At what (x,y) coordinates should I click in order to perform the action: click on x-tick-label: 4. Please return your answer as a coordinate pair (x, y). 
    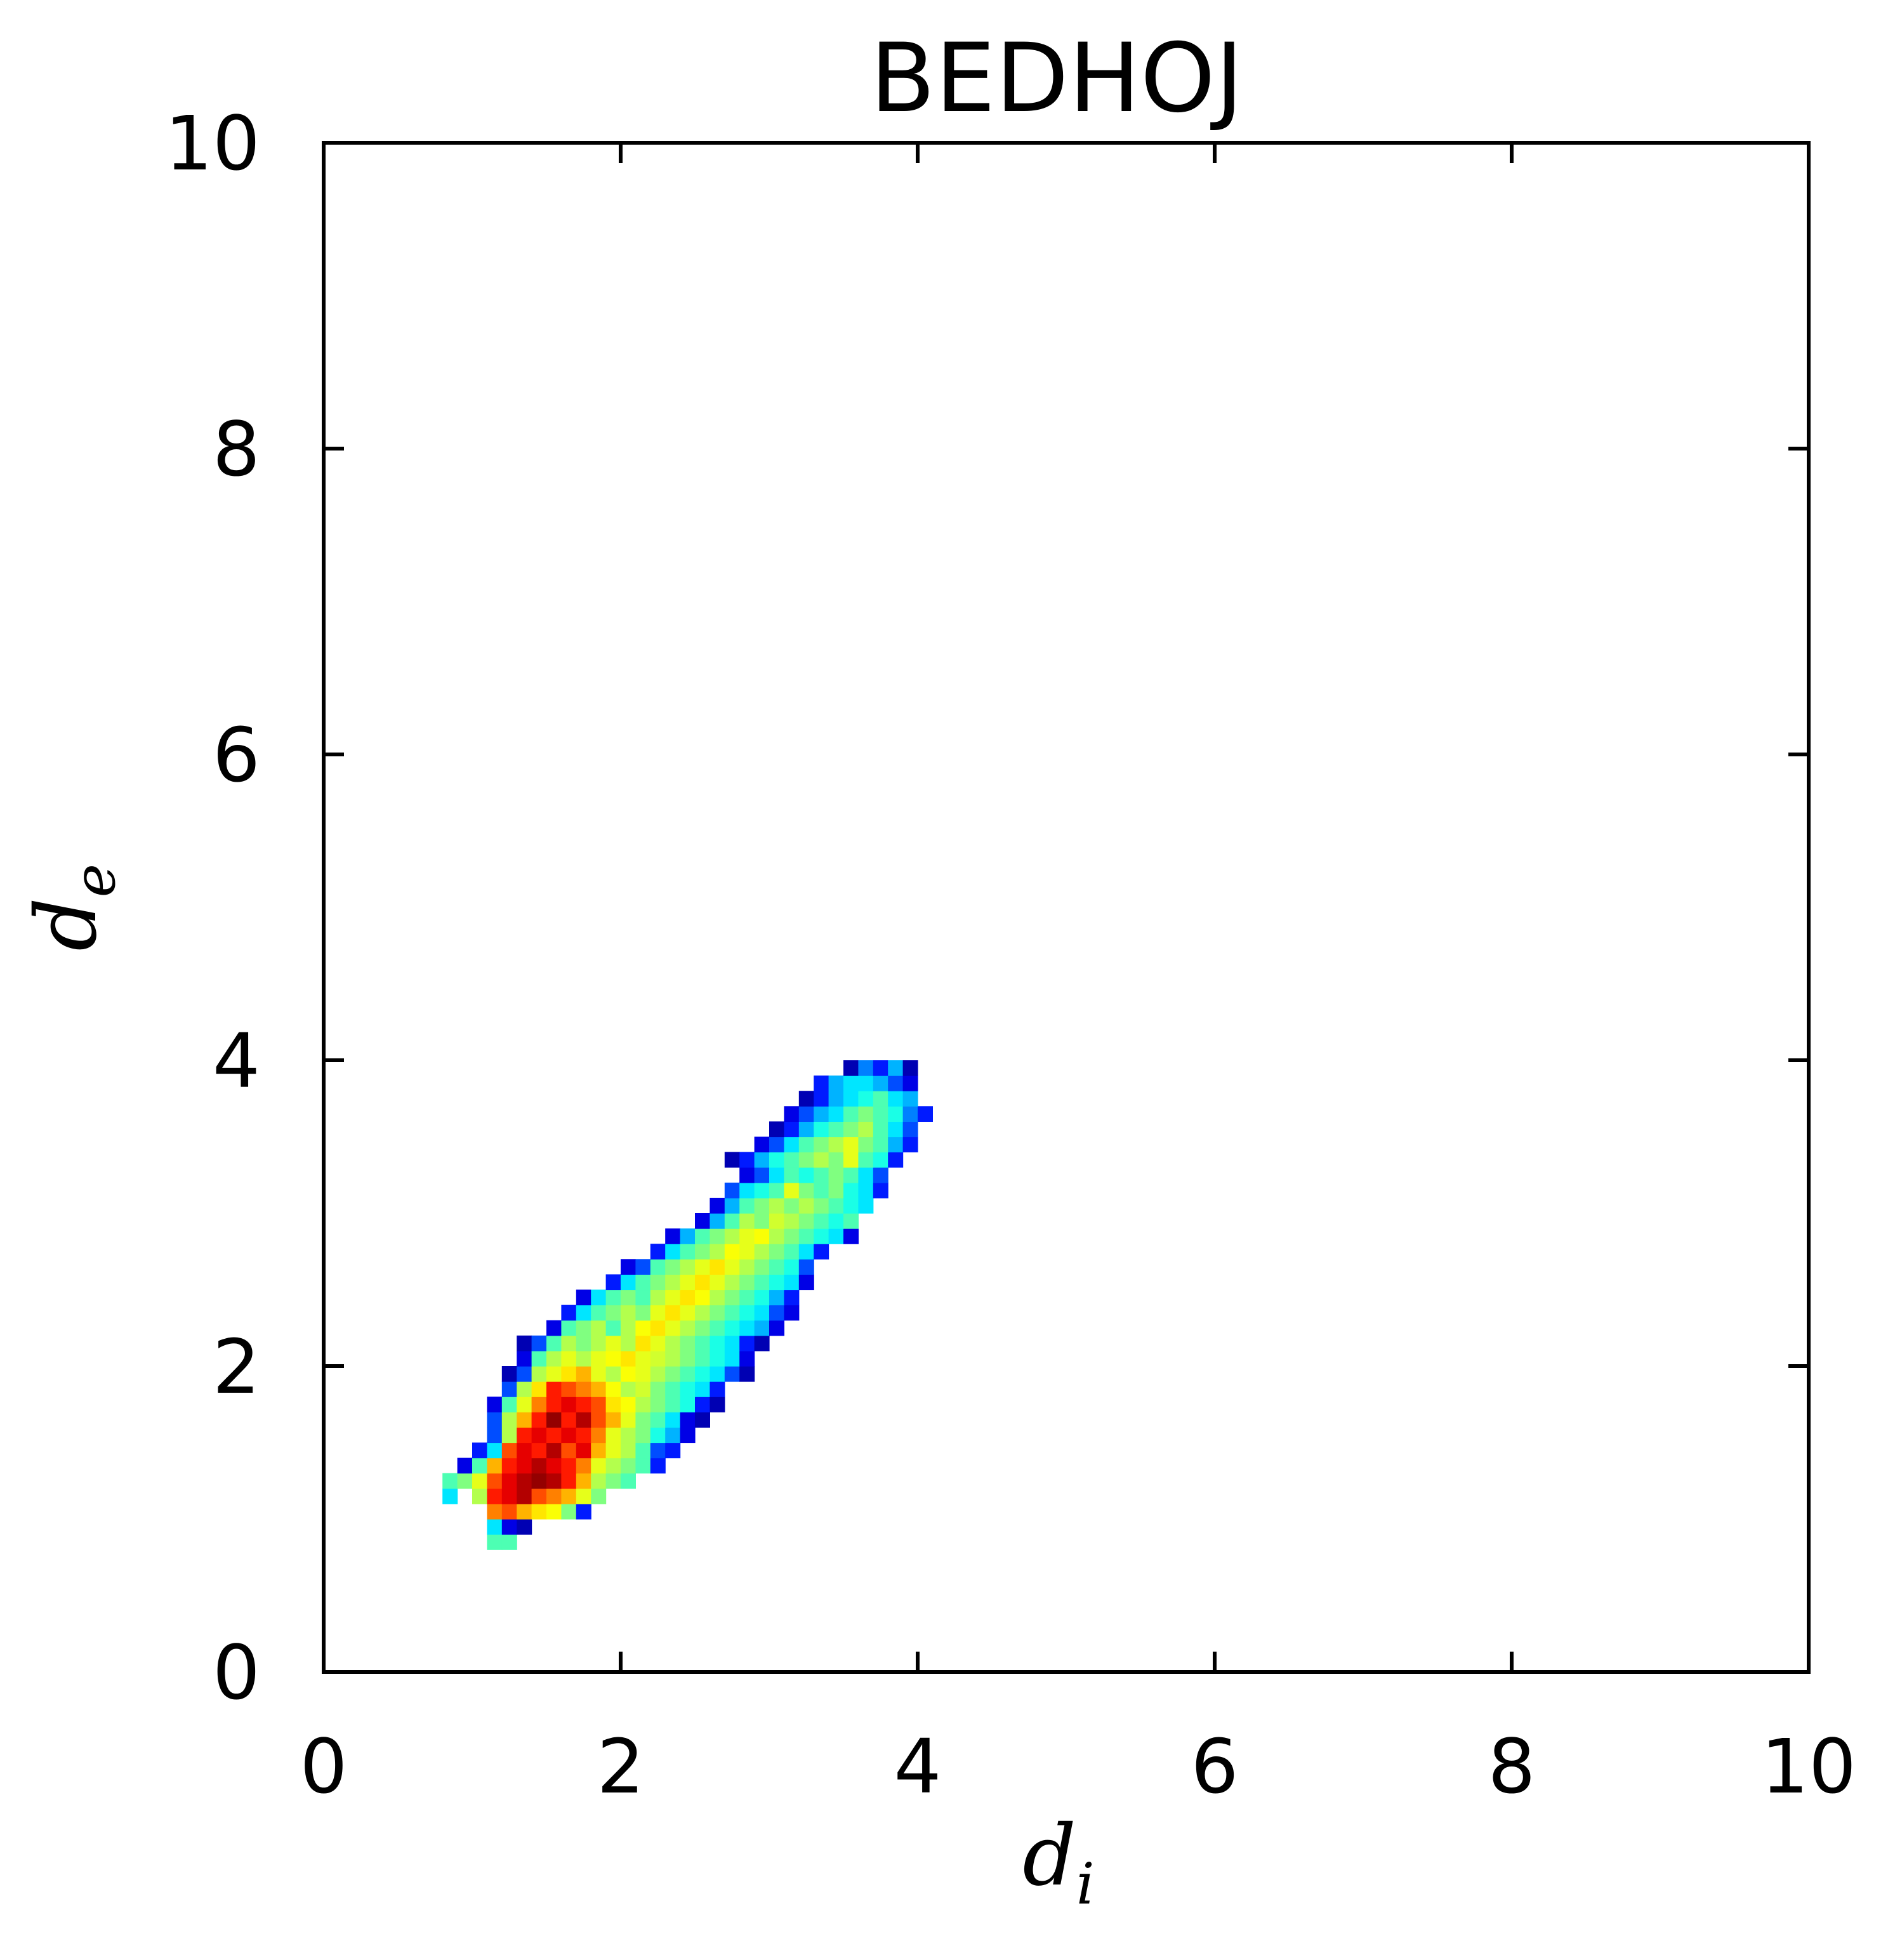
    Looking at the image, I should click on (917, 1766).